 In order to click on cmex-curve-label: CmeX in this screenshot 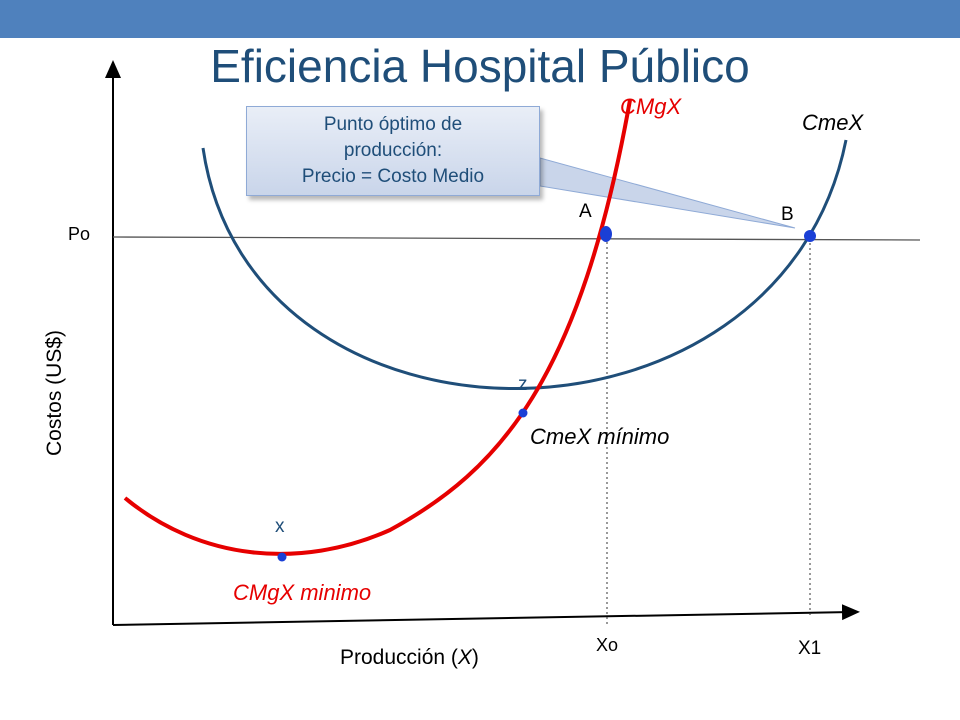, I will do `click(833, 122)`.